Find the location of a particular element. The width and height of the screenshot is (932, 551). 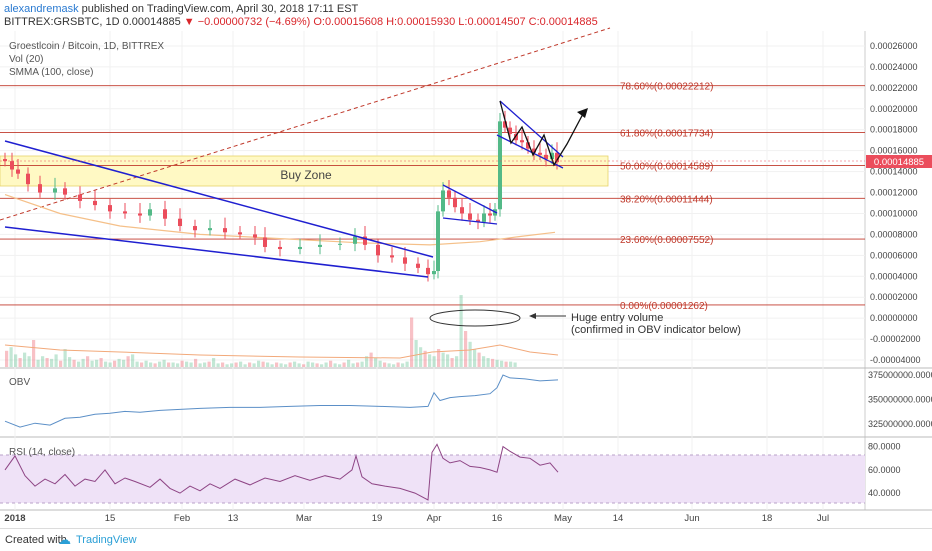

pennant-upper-line is located at coordinates (531, 129).